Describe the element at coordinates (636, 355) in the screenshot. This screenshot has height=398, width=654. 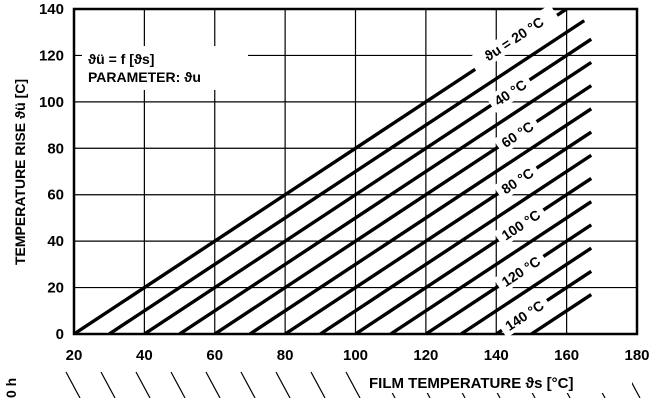
I see `x-tick-label: 180` at that location.